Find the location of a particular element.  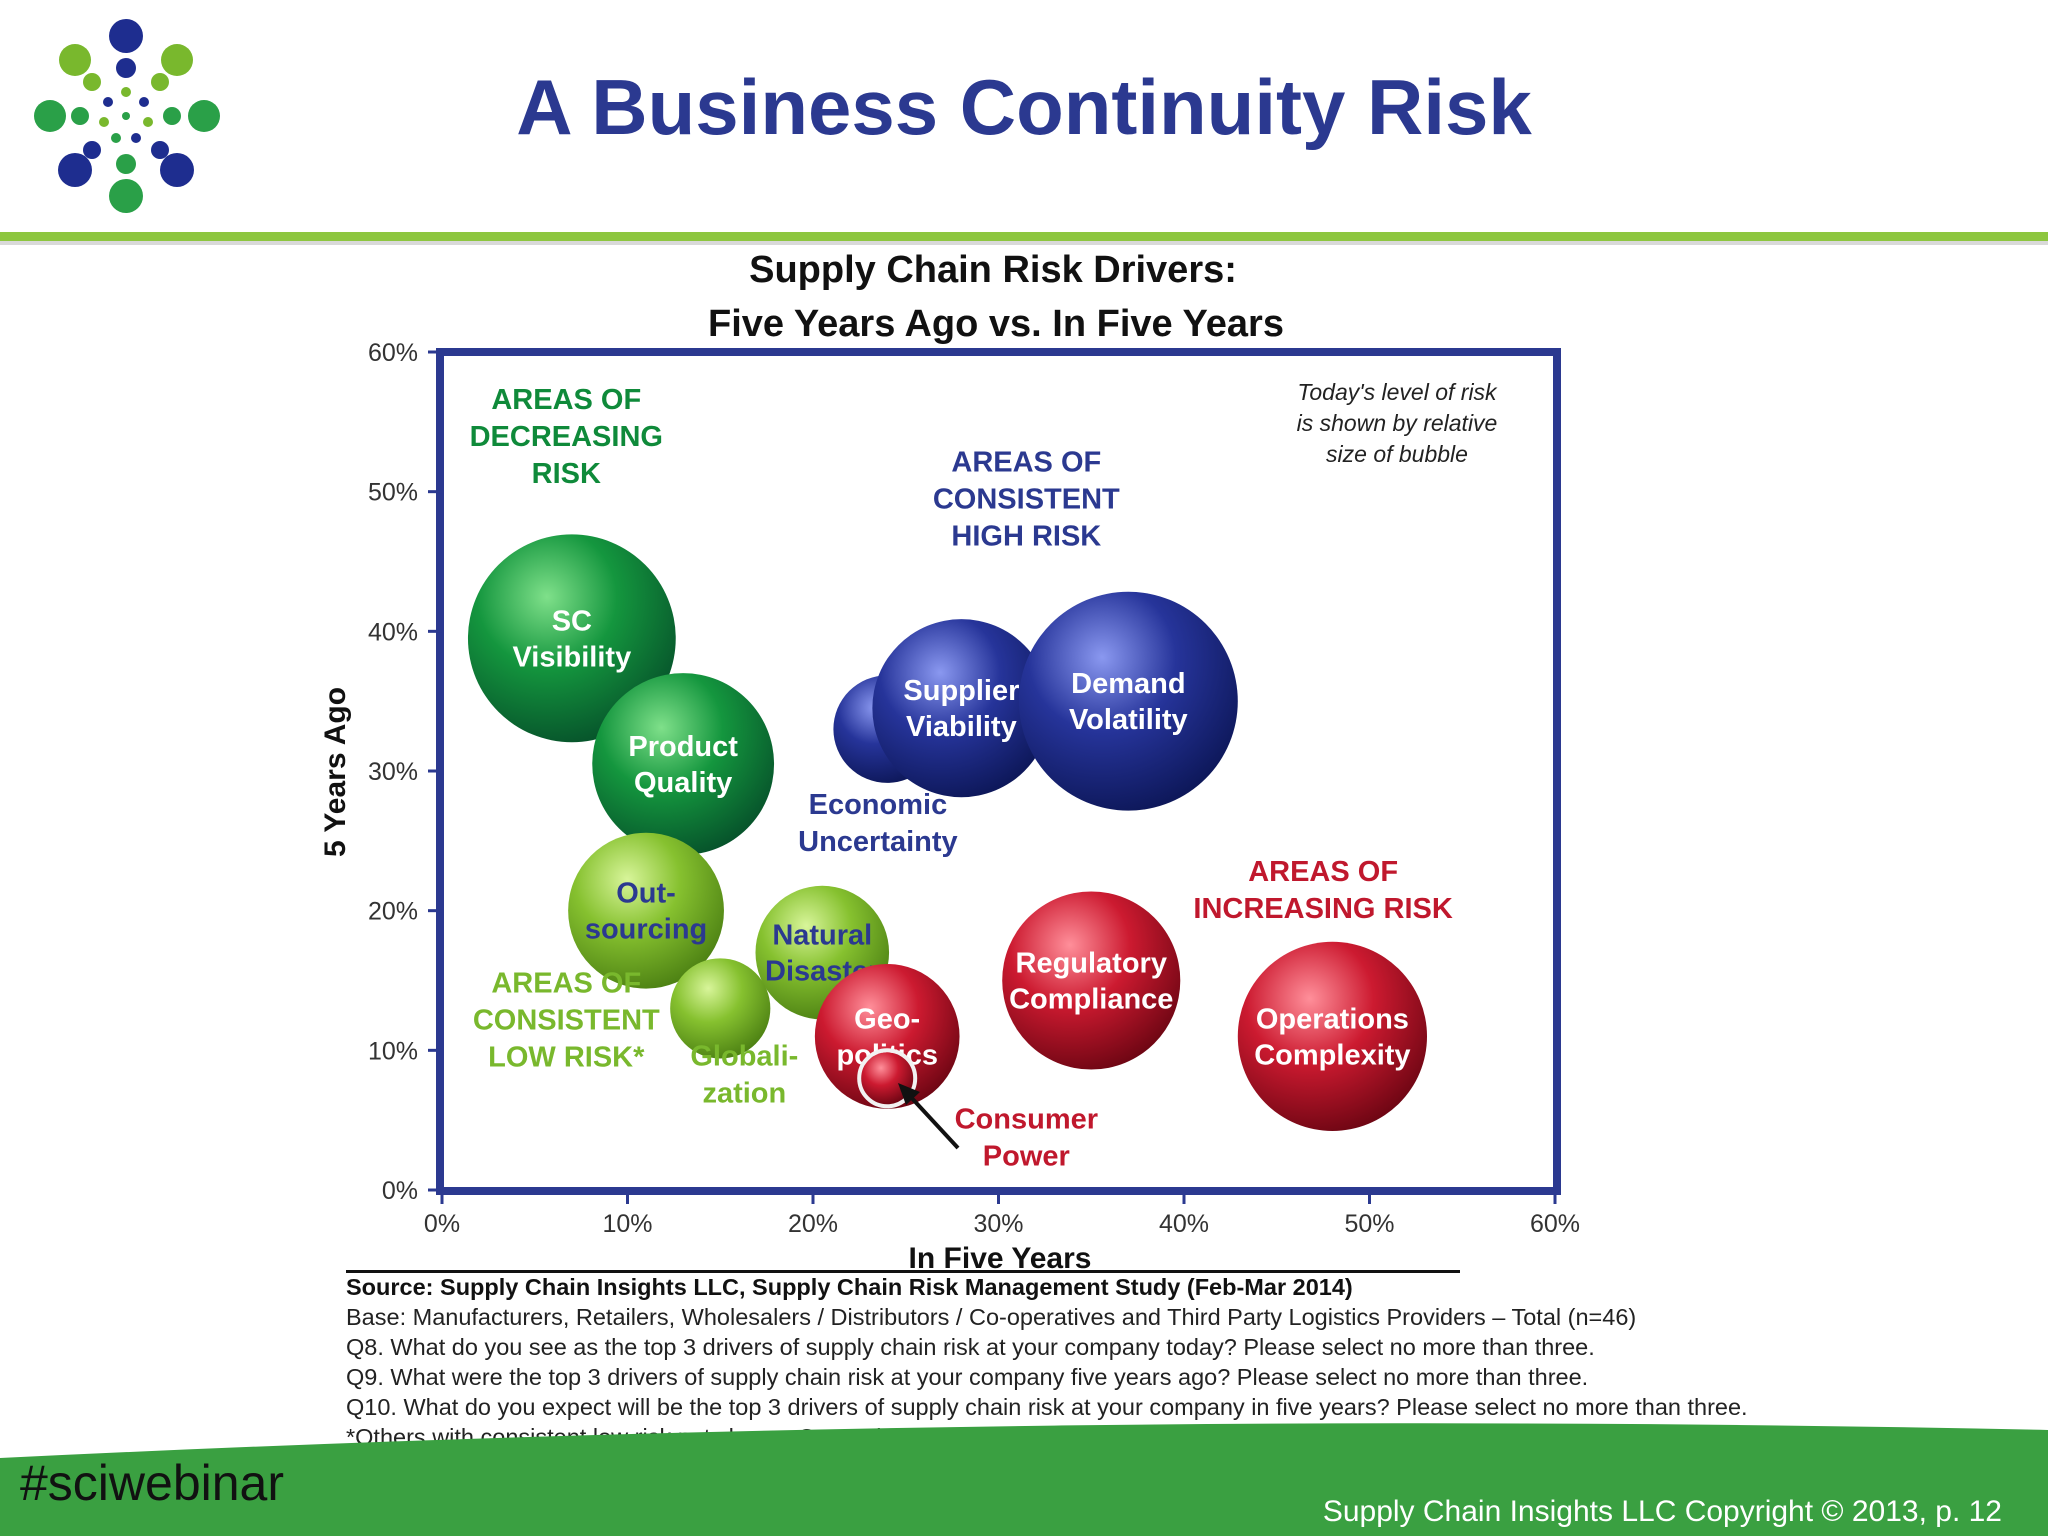

x-tick-label: 50% is located at coordinates (1369, 1224).